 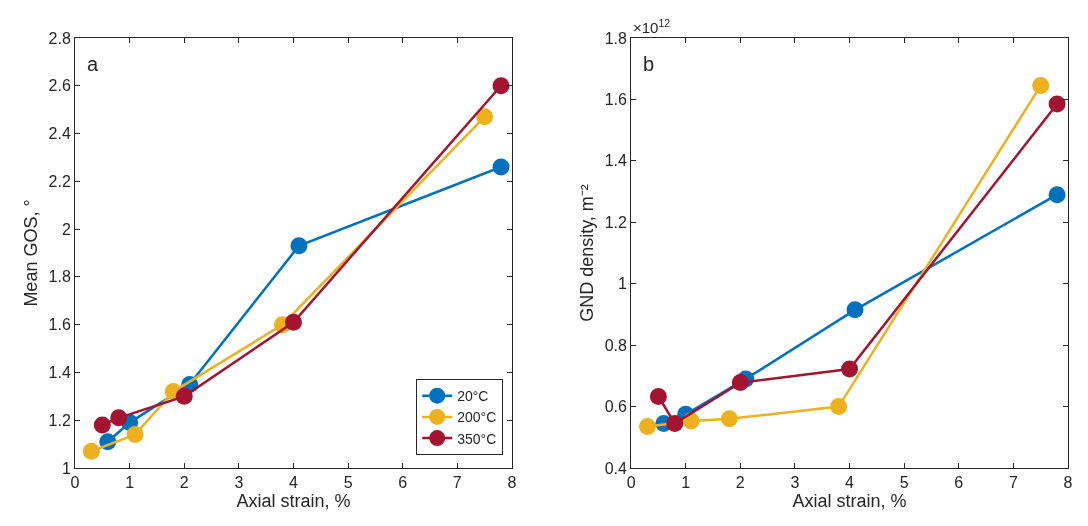 What do you see at coordinates (66, 229) in the screenshot?
I see `y-tick-label: 2` at bounding box center [66, 229].